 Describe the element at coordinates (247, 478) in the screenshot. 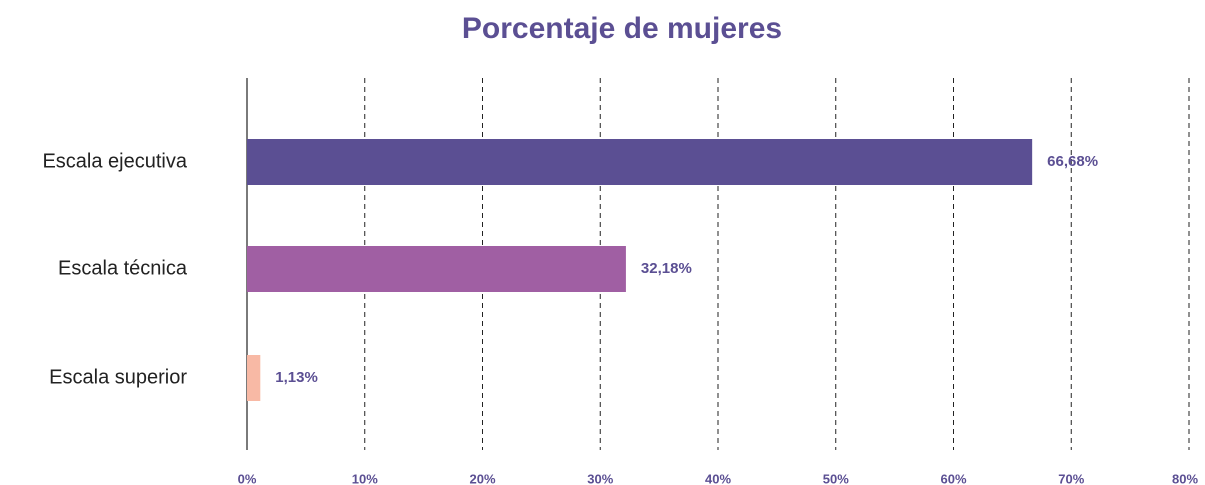

I see `x-tick-label: 0%` at that location.